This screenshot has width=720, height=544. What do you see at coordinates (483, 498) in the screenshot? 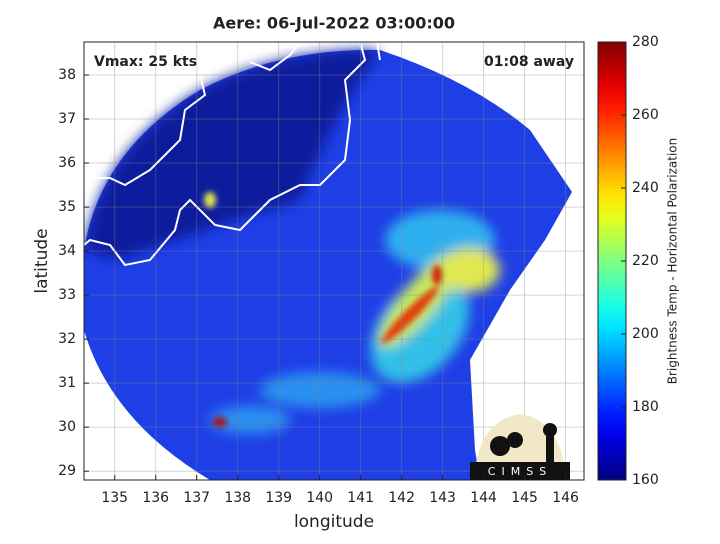
I see `x-tick-label: 144` at bounding box center [483, 498].